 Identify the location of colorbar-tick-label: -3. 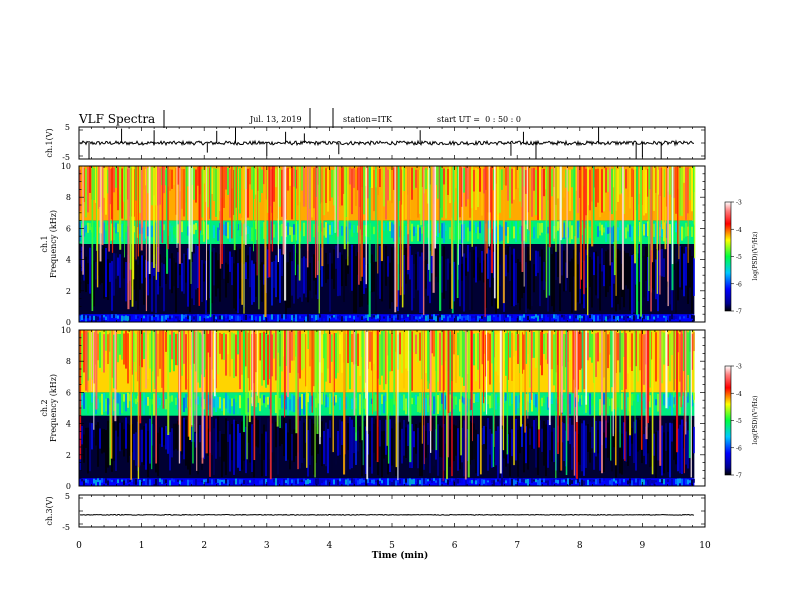
(739, 367).